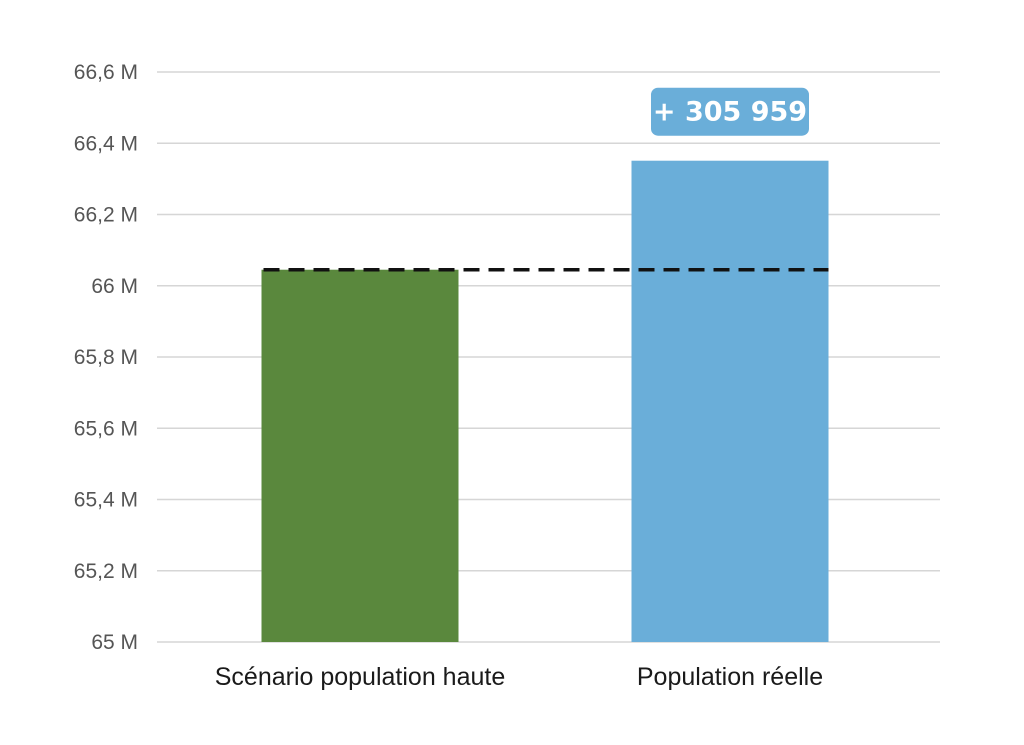 The height and width of the screenshot is (745, 1024). Describe the element at coordinates (730, 401) in the screenshot. I see `bar-population-reelle` at that location.